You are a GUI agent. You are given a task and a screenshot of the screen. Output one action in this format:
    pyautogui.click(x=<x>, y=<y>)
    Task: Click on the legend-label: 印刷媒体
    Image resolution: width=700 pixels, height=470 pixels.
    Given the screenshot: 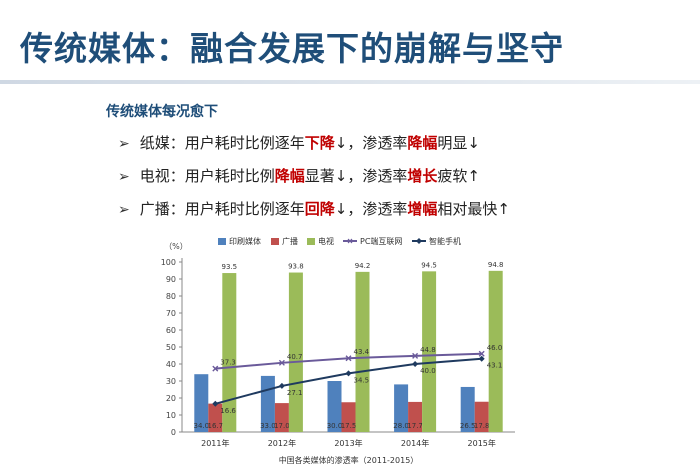 What is the action you would take?
    pyautogui.click(x=245, y=241)
    